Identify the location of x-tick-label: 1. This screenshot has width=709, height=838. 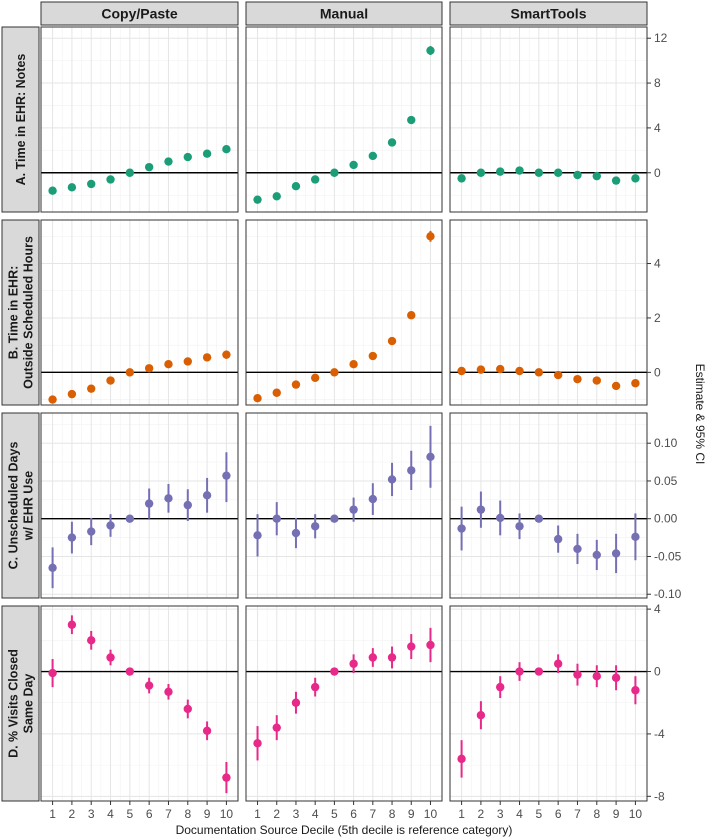
(52, 814).